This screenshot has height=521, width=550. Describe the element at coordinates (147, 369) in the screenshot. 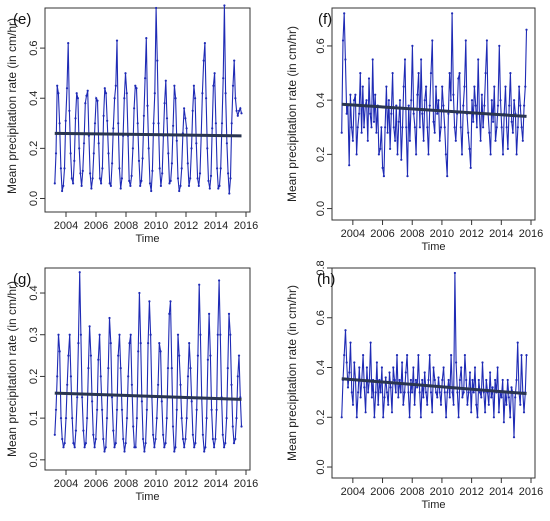

I see `plot-frame` at that location.